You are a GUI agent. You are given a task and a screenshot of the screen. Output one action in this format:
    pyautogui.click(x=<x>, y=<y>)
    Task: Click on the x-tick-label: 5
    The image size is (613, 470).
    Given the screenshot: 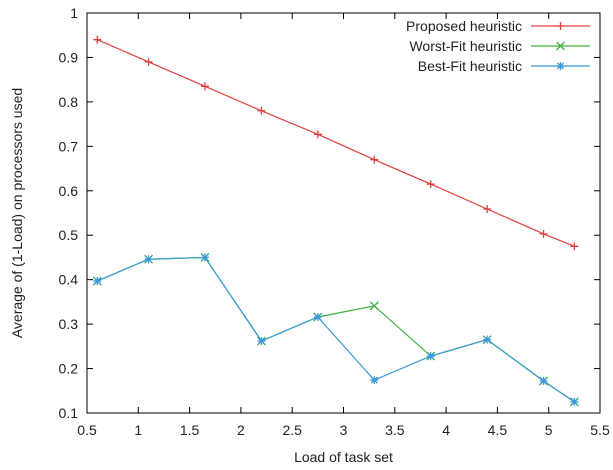 What is the action you would take?
    pyautogui.click(x=549, y=430)
    